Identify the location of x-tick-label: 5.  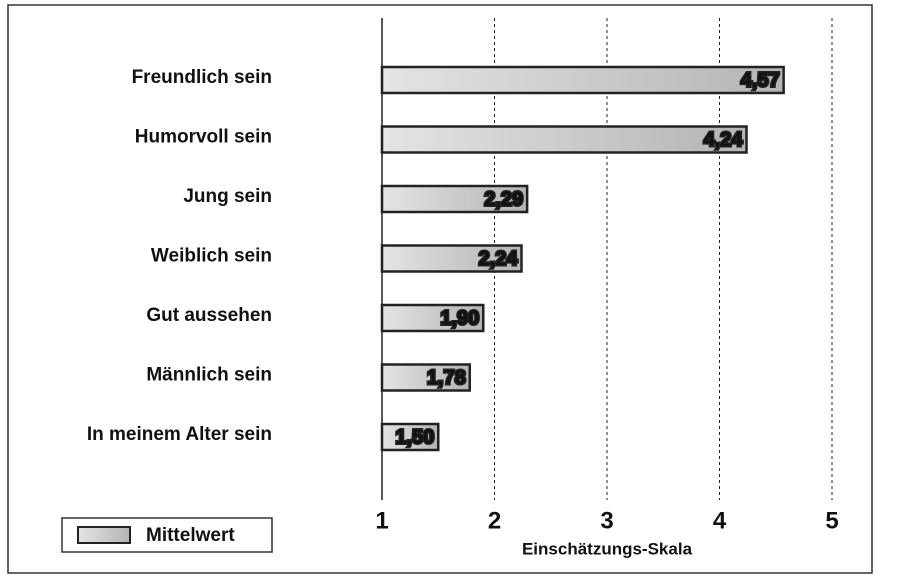
(831, 520).